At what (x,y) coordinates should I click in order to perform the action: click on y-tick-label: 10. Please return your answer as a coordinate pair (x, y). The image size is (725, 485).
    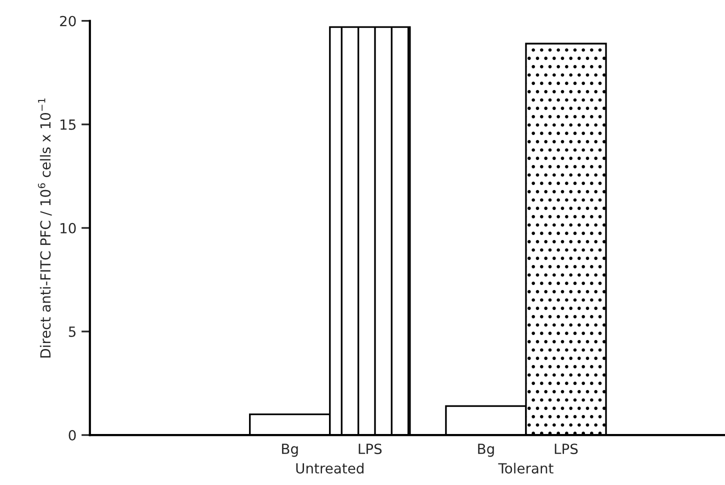
    Looking at the image, I should click on (68, 228).